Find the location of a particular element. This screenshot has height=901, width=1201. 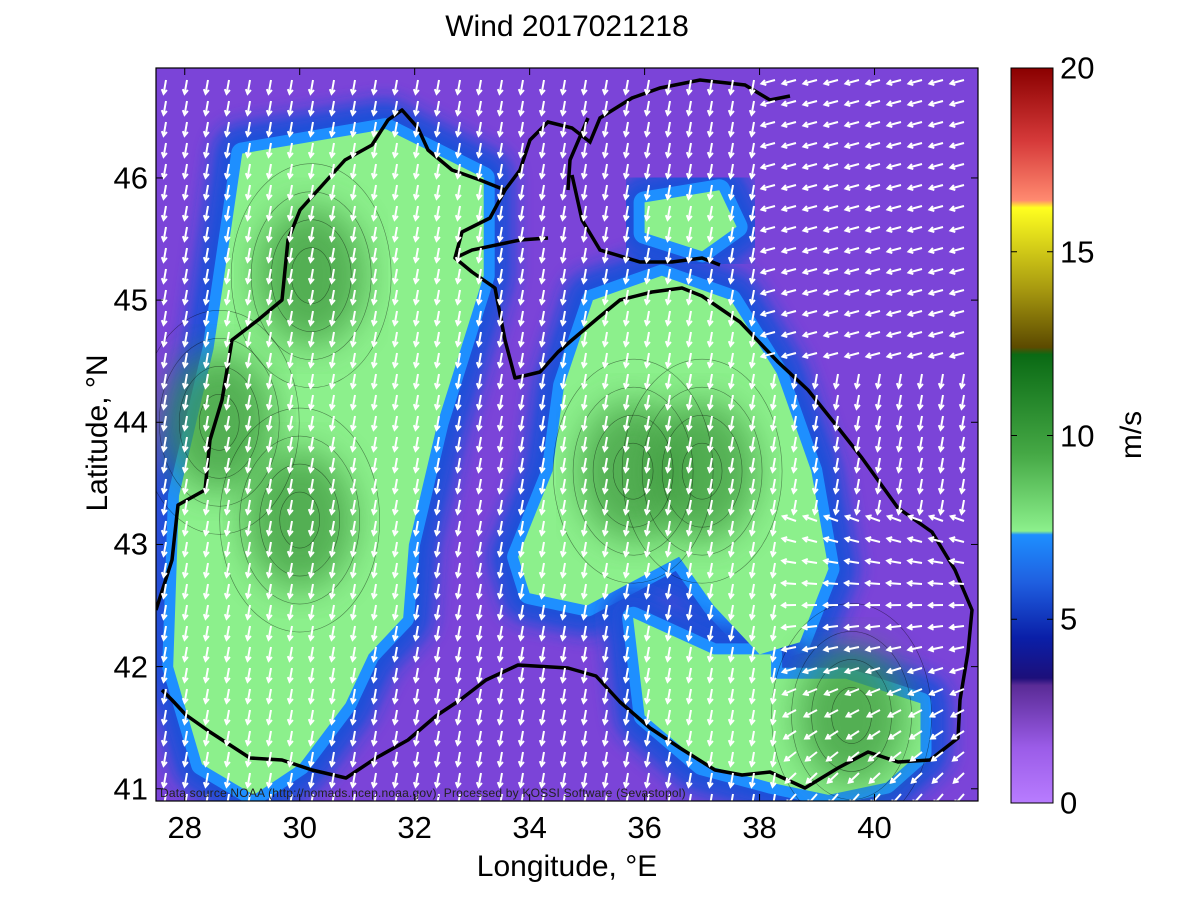

colorbar-tick-label: 0 is located at coordinates (1069, 803).